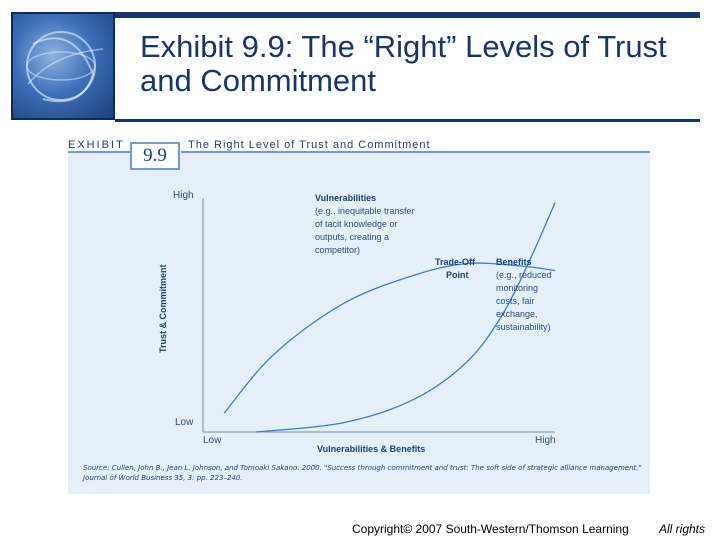 The height and width of the screenshot is (540, 720). I want to click on x-tick-high: High, so click(545, 440).